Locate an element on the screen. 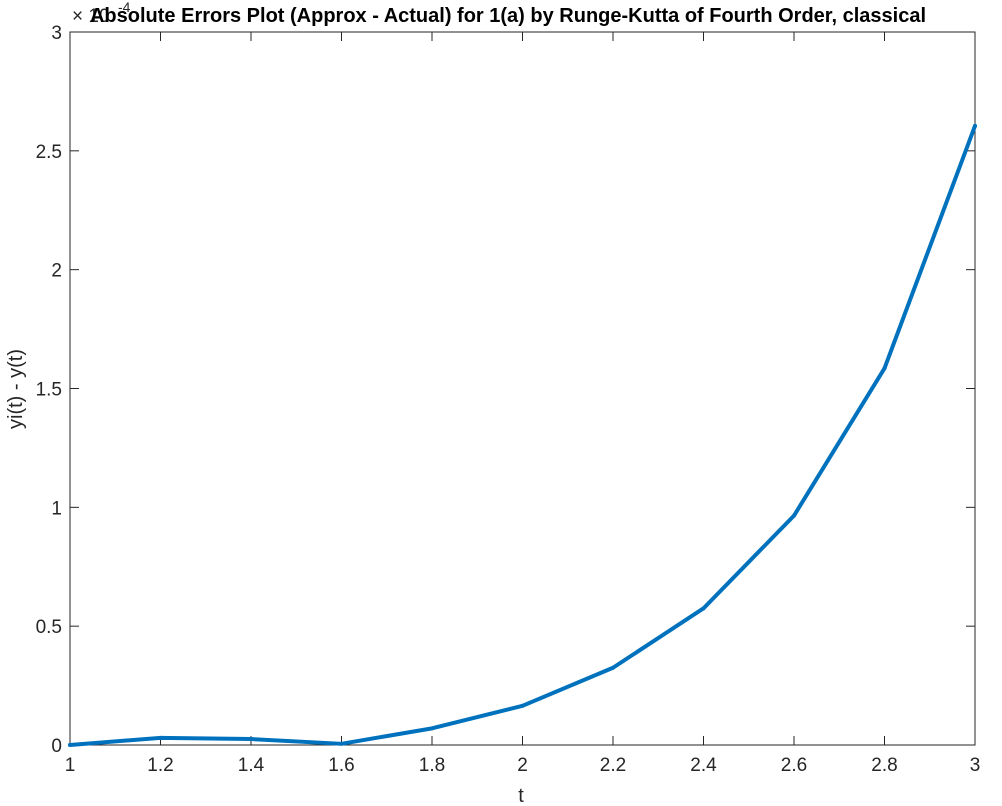 Image resolution: width=1002 pixels, height=806 pixels. x-tick-label: 1.4 is located at coordinates (251, 765).